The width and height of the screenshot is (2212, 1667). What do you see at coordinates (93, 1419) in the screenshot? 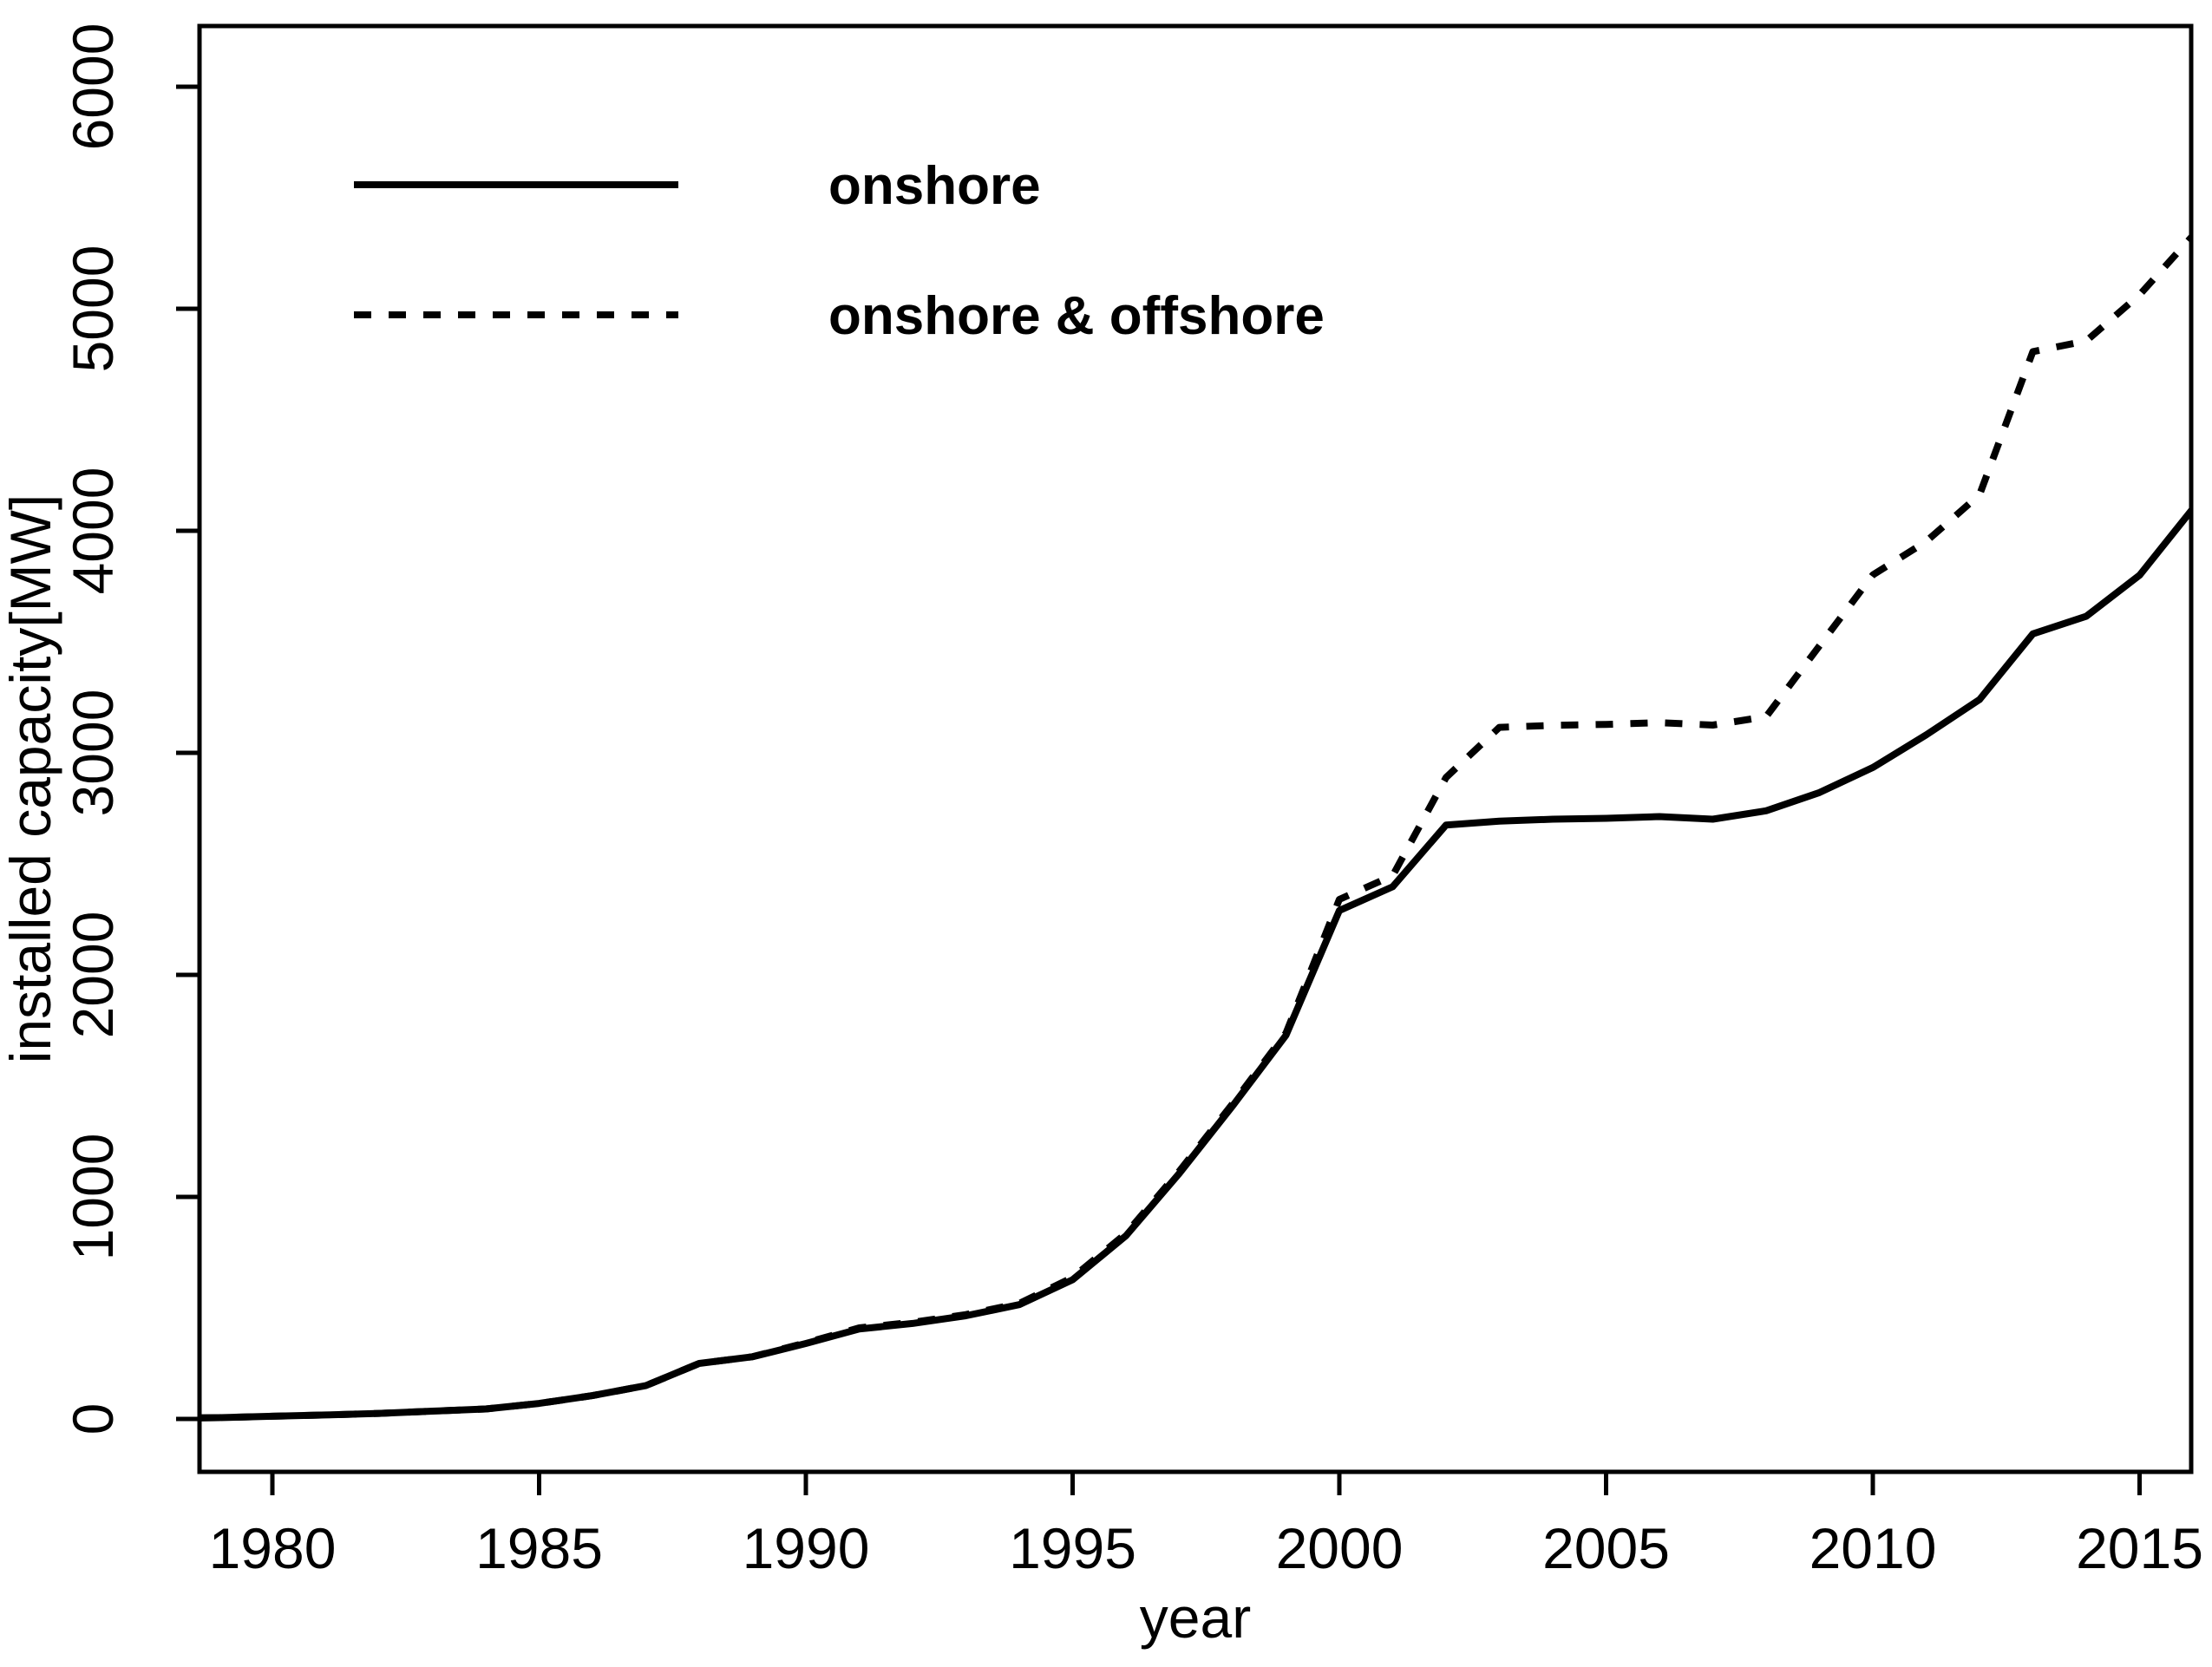
I see `y-tick-label: 0` at bounding box center [93, 1419].